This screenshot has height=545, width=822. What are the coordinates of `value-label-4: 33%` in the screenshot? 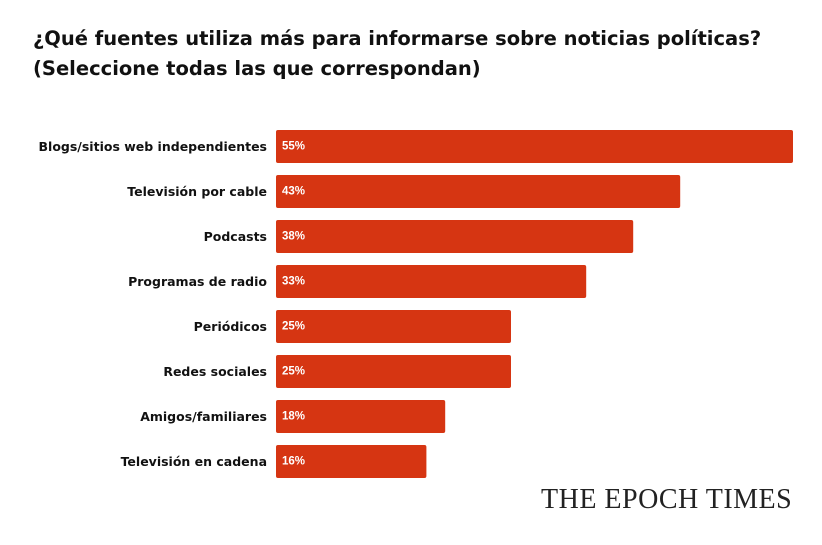 It's located at (293, 282).